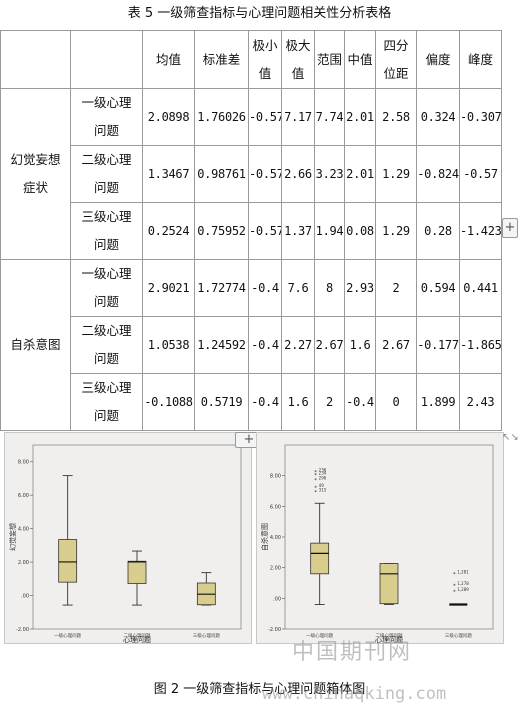 The height and width of the screenshot is (706, 519). Describe the element at coordinates (168, 288) in the screenshot. I see `value-cell: 2.9021` at that location.